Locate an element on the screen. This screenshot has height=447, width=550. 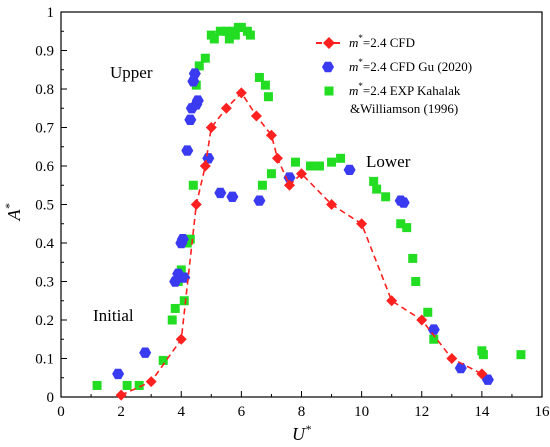
annotation-initial: Initial is located at coordinates (113, 315).